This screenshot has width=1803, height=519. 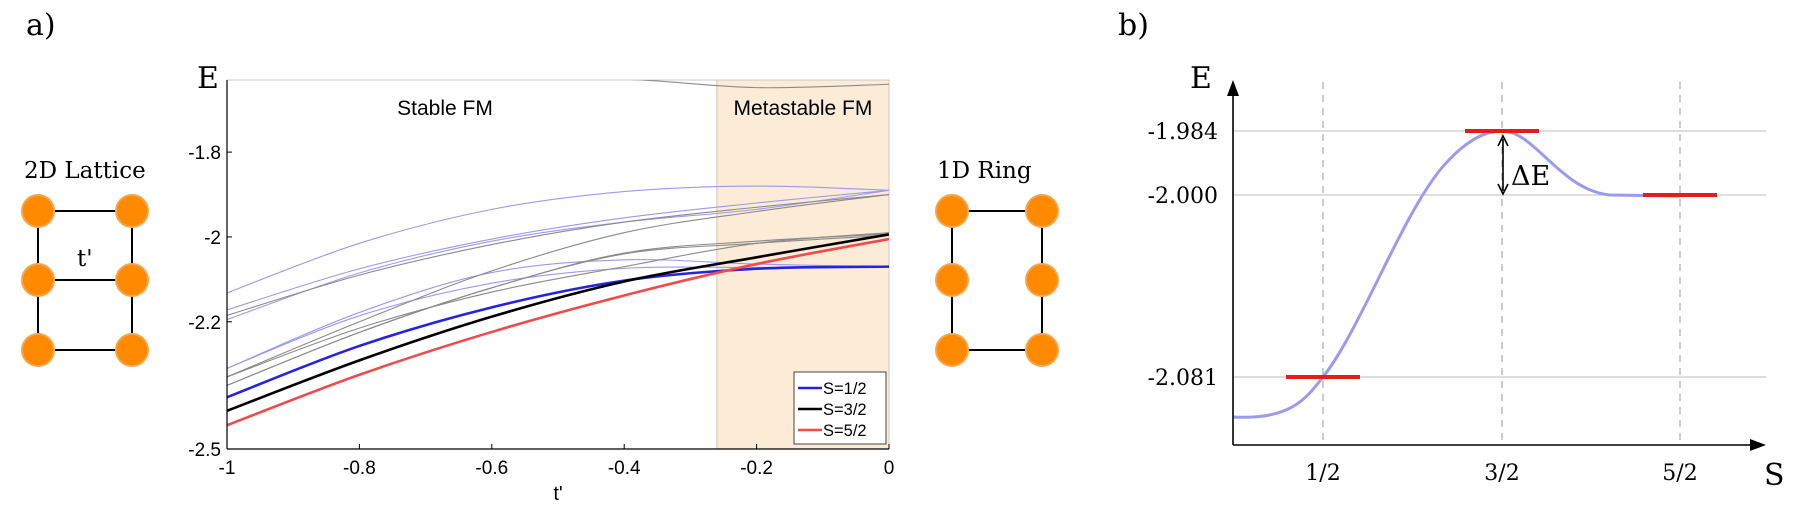 I want to click on x-axis-label: S, so click(x=1774, y=475).